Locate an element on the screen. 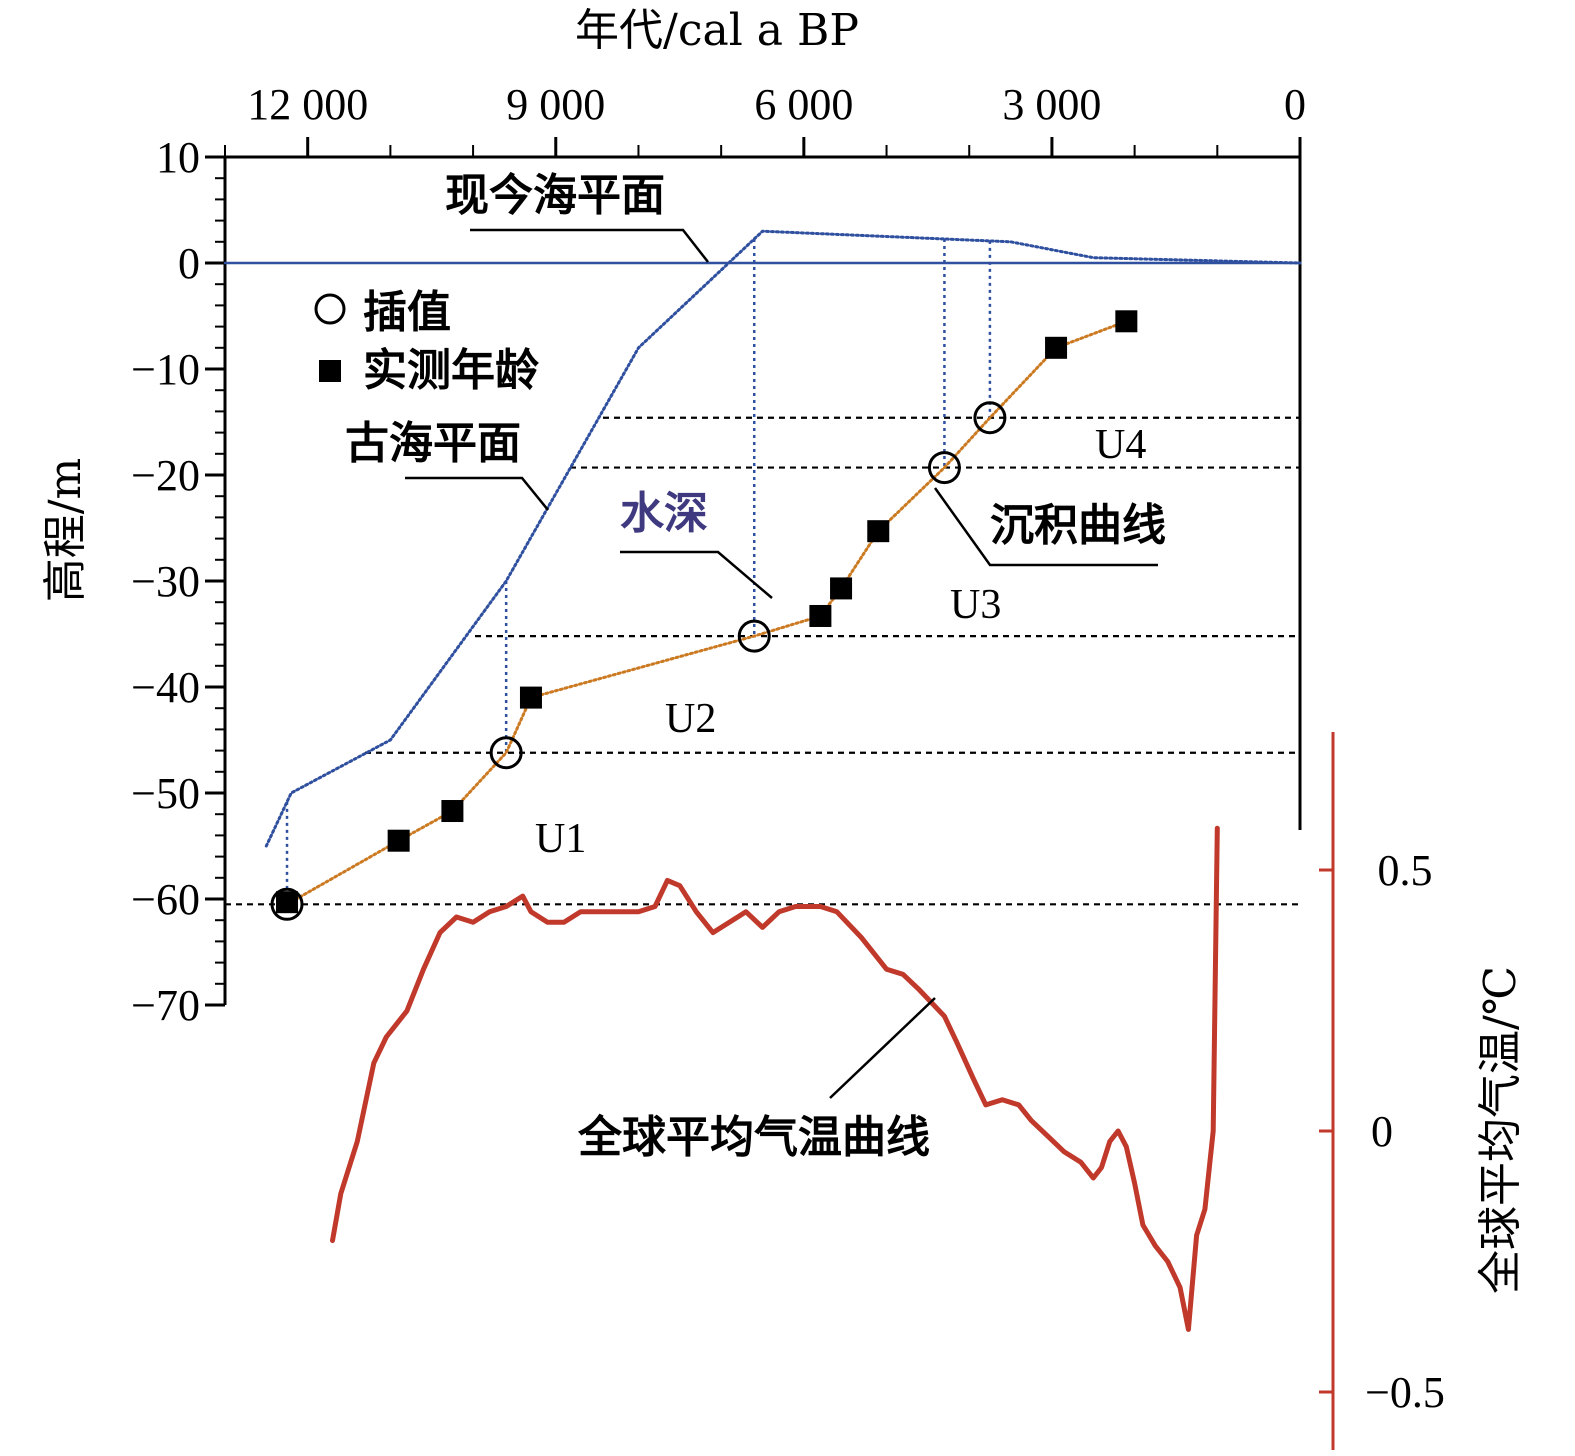 The height and width of the screenshot is (1456, 1575). x-tick-label: 0 is located at coordinates (1295, 104).